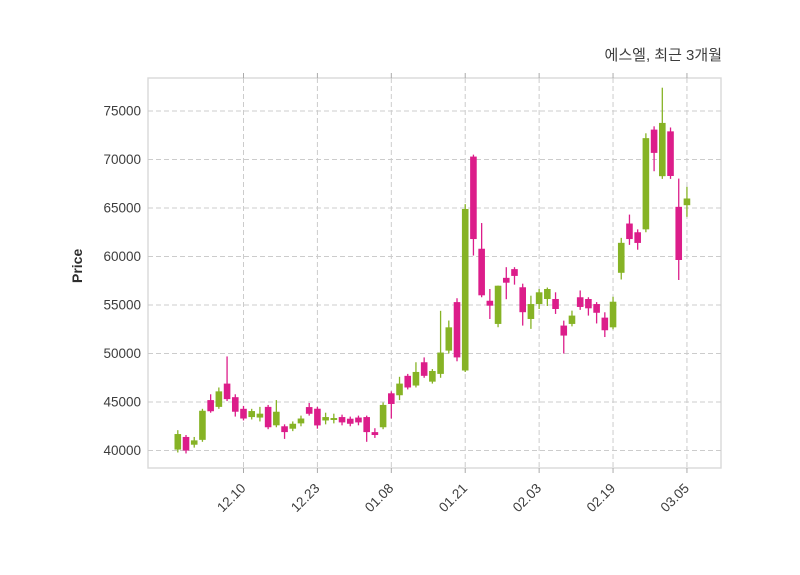  What do you see at coordinates (663, 55) in the screenshot?
I see `chart-title: 에스엘, 최근 3개월` at bounding box center [663, 55].